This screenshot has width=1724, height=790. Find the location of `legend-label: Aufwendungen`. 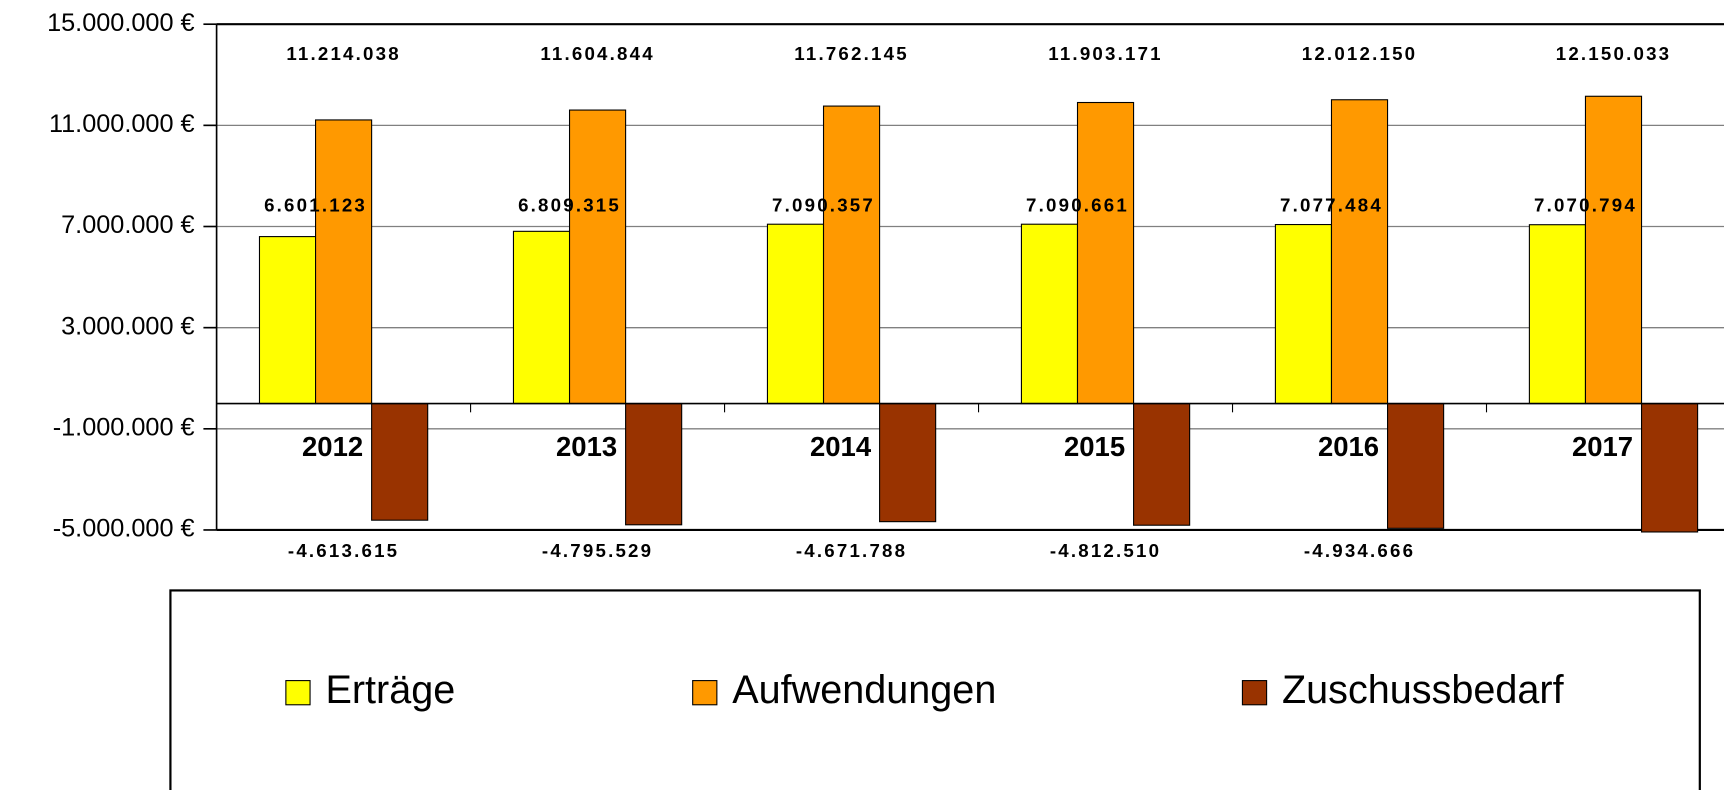

legend-label: Aufwendungen is located at coordinates (864, 690).